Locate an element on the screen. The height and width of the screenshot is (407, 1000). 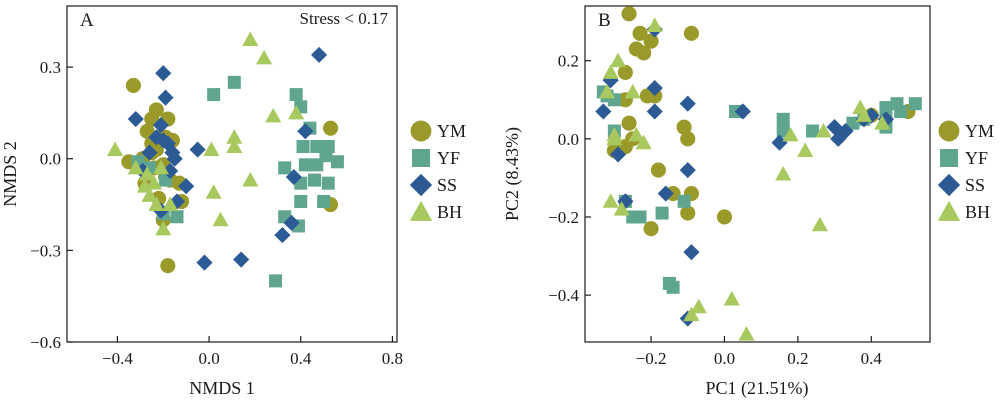
panel-a-legend: YM YF SS BH is located at coordinates (437, 171).